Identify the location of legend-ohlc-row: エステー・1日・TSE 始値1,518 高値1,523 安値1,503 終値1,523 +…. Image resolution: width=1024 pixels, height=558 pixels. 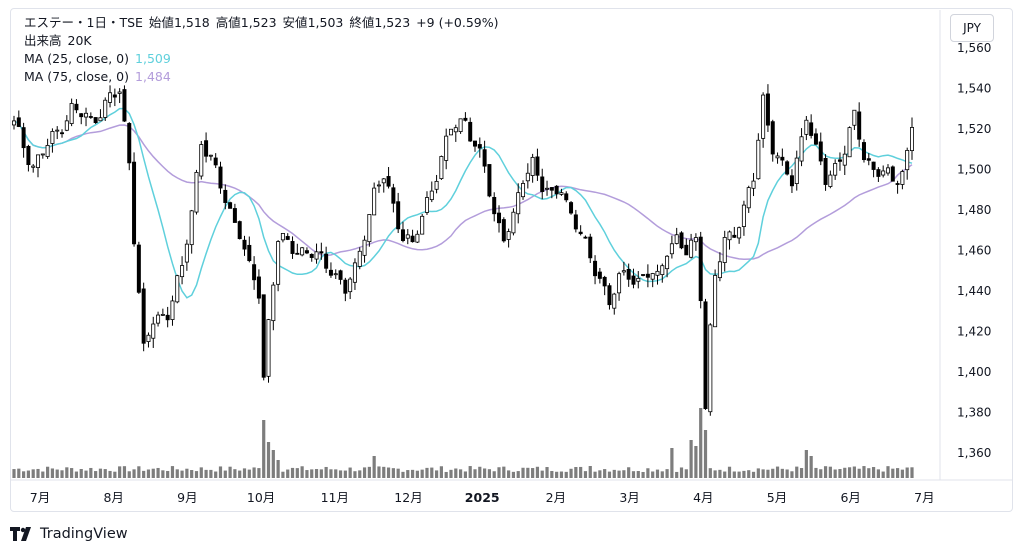
(264, 23).